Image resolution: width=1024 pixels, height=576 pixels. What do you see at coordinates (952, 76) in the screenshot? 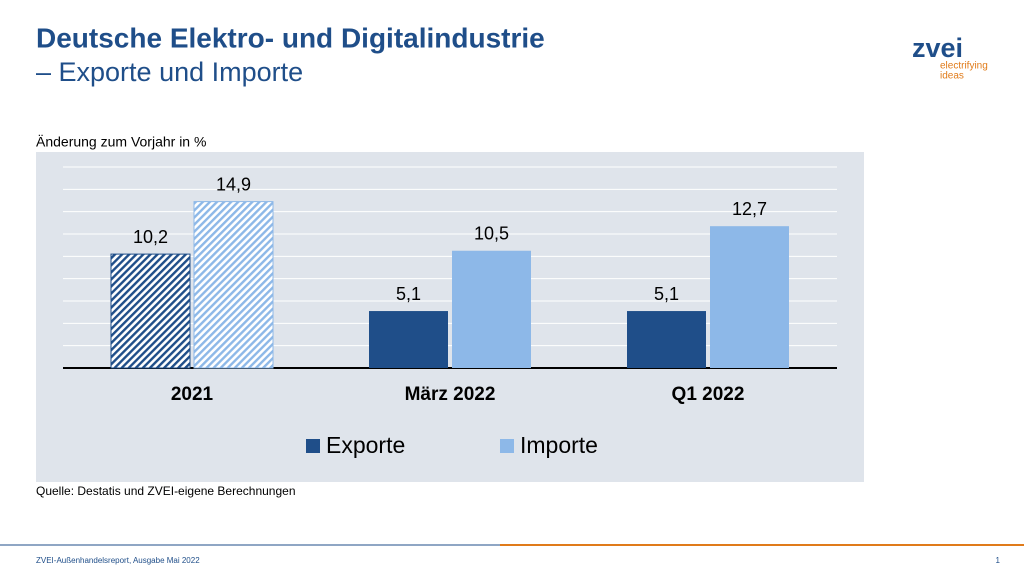
I see `logo-tagline: ideas` at bounding box center [952, 76].